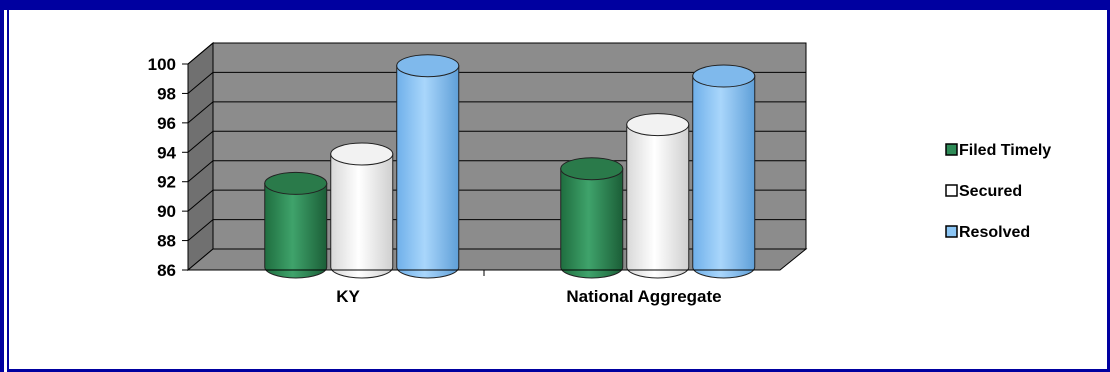  I want to click on legend-label: Secured, so click(990, 191).